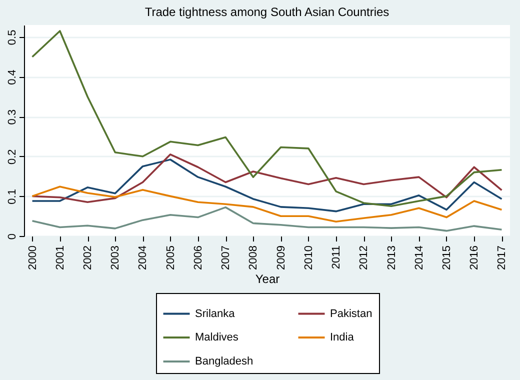 The width and height of the screenshot is (520, 380). I want to click on y-tick-label: 0, so click(12, 236).